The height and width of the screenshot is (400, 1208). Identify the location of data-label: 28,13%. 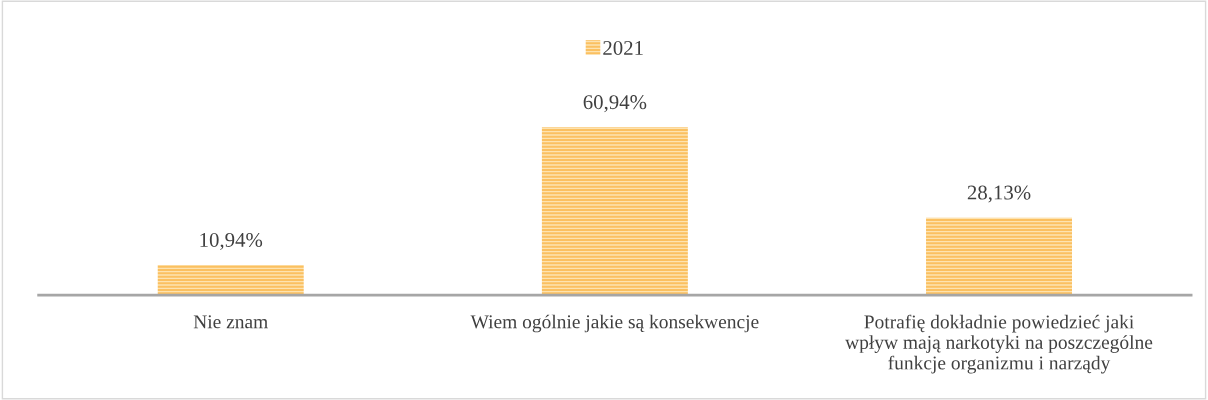
(999, 194).